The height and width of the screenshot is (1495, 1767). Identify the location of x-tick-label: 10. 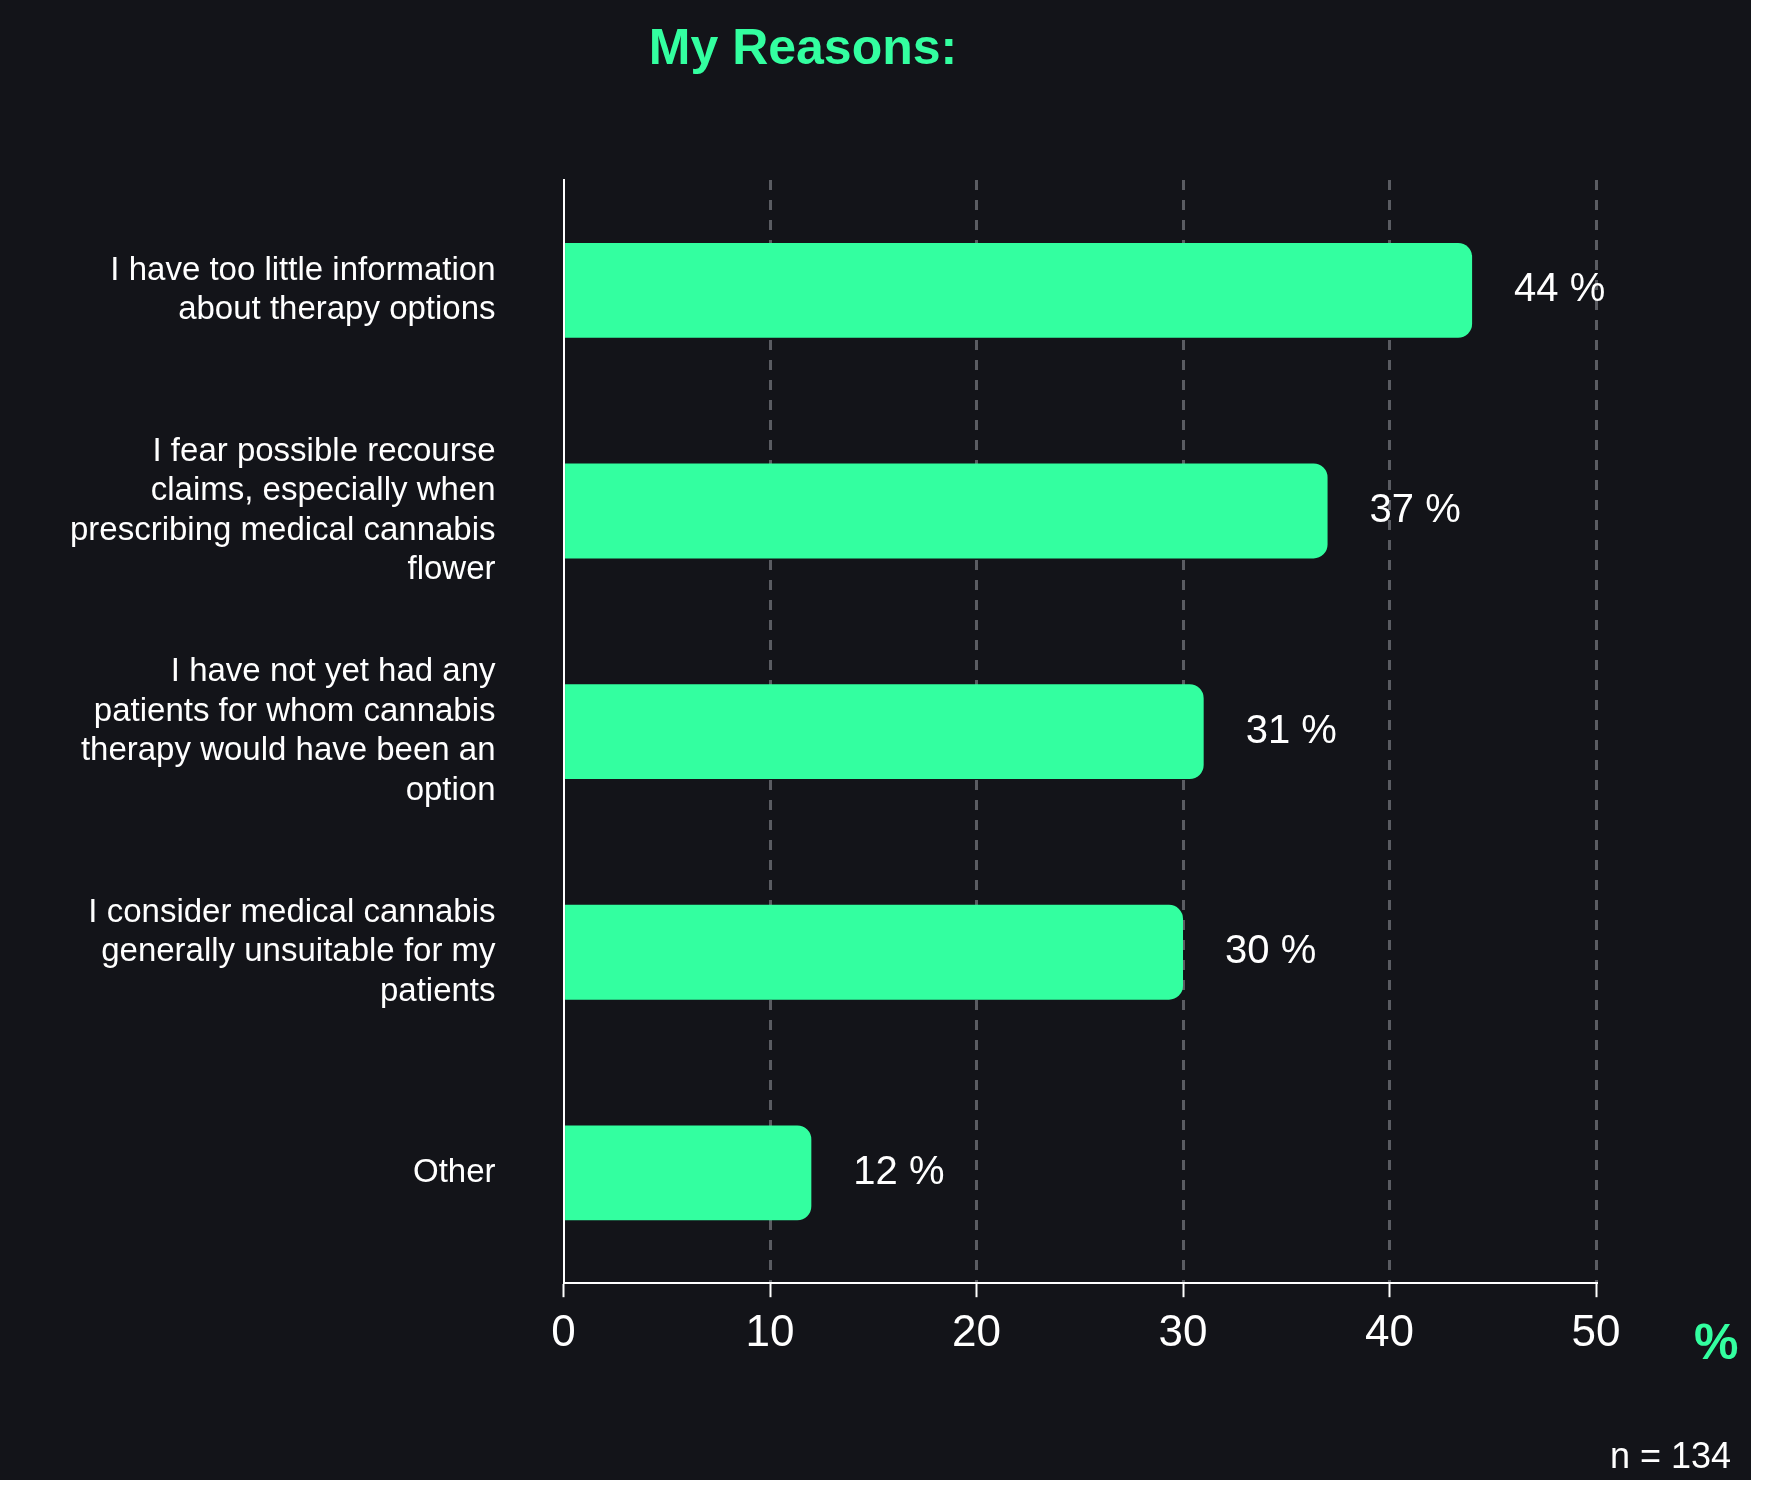
(770, 1330).